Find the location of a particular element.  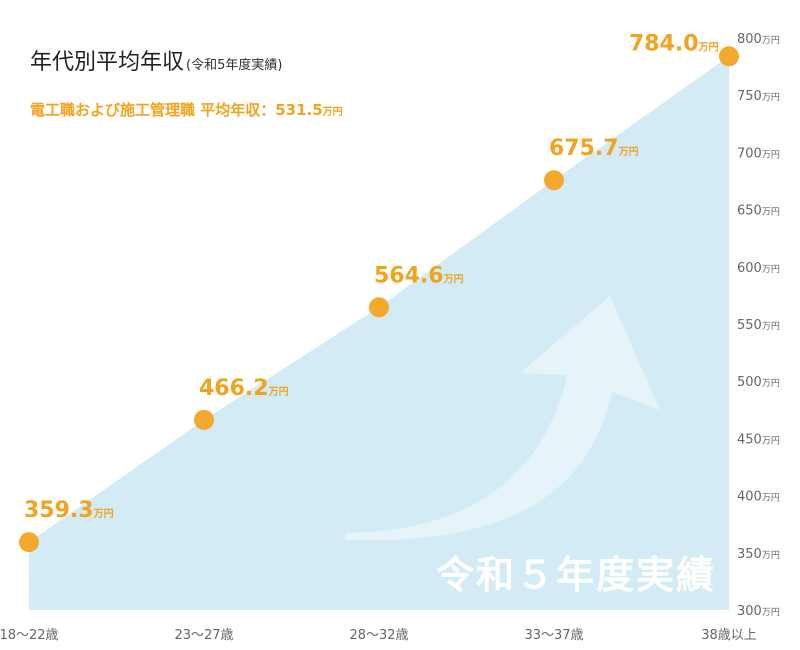

subtitle-text: 電工職および施工管理職 平均年収：531.5 is located at coordinates (176, 110).